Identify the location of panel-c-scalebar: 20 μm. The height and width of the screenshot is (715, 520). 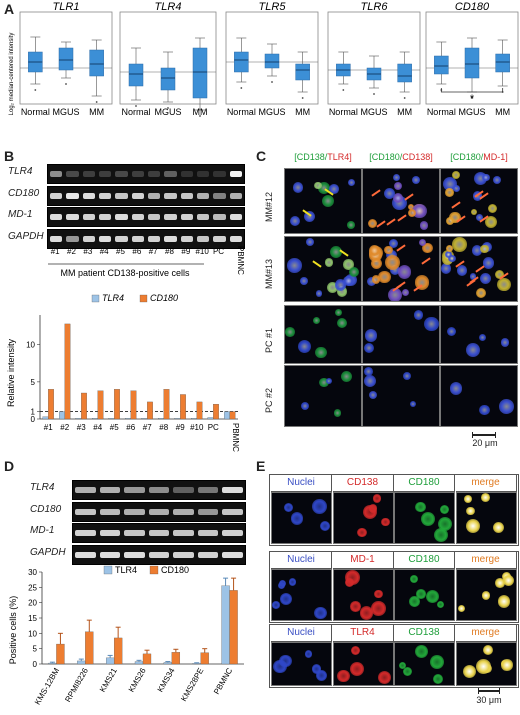
(487, 442).